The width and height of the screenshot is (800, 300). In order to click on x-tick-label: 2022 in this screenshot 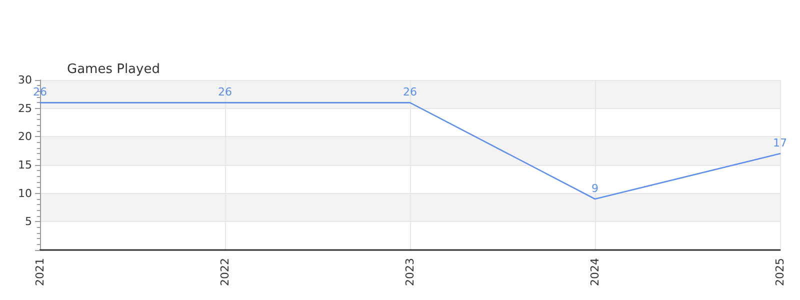, I will do `click(225, 272)`.